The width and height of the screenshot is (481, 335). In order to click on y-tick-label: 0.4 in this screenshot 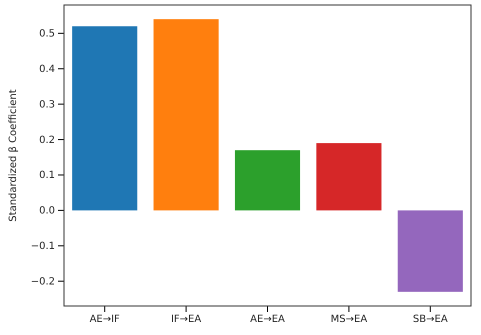, I will do `click(47, 69)`.